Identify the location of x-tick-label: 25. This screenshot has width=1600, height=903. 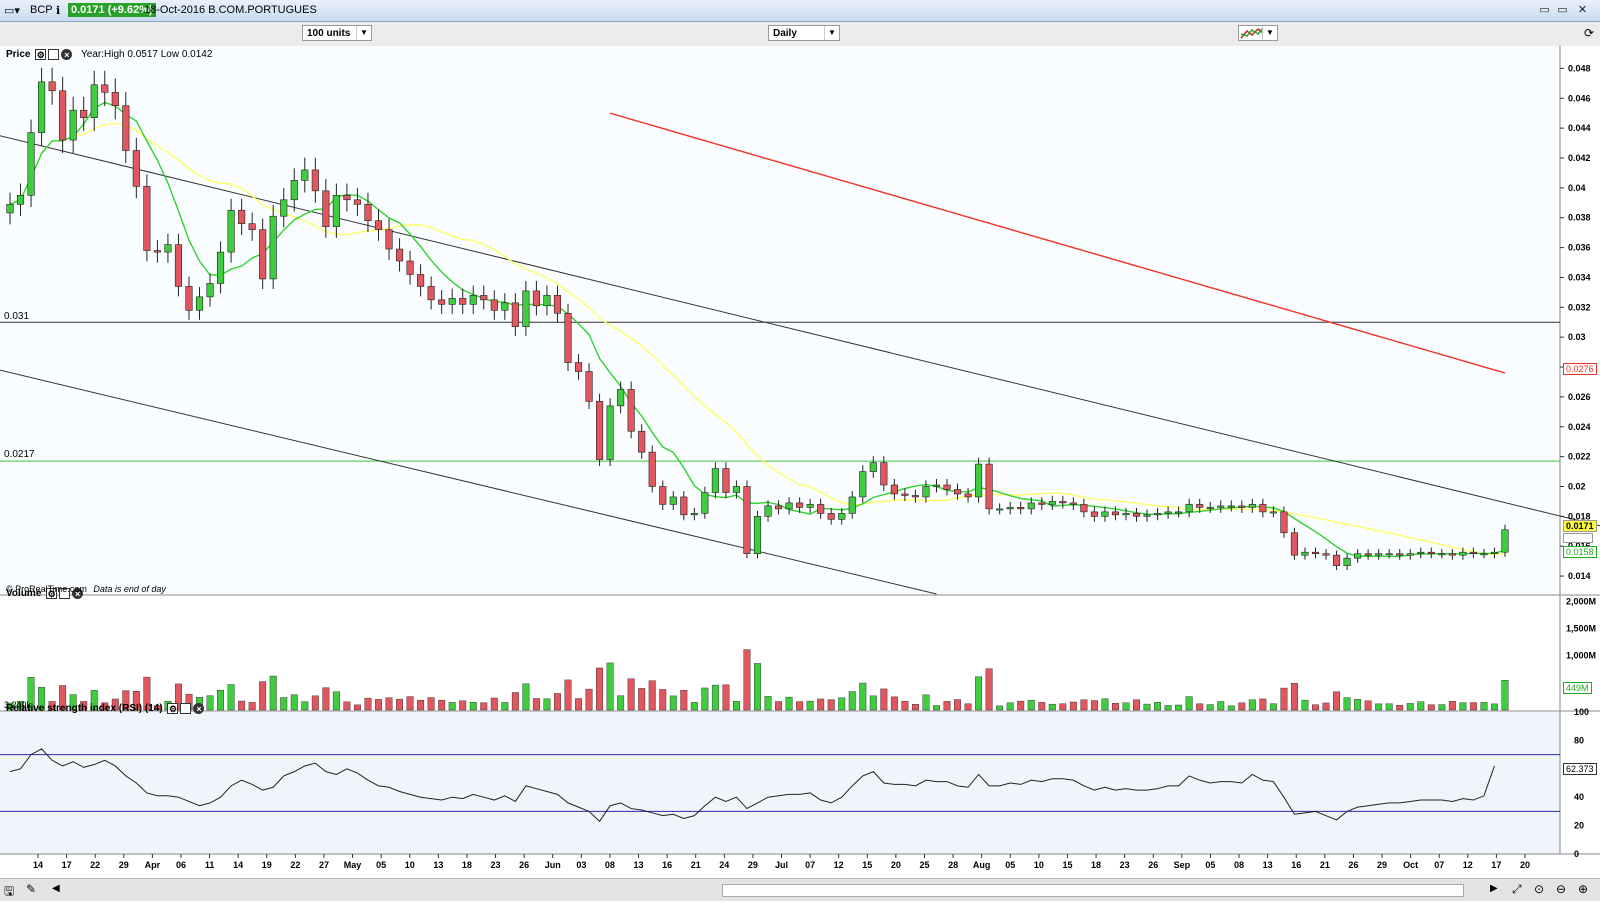
(924, 865).